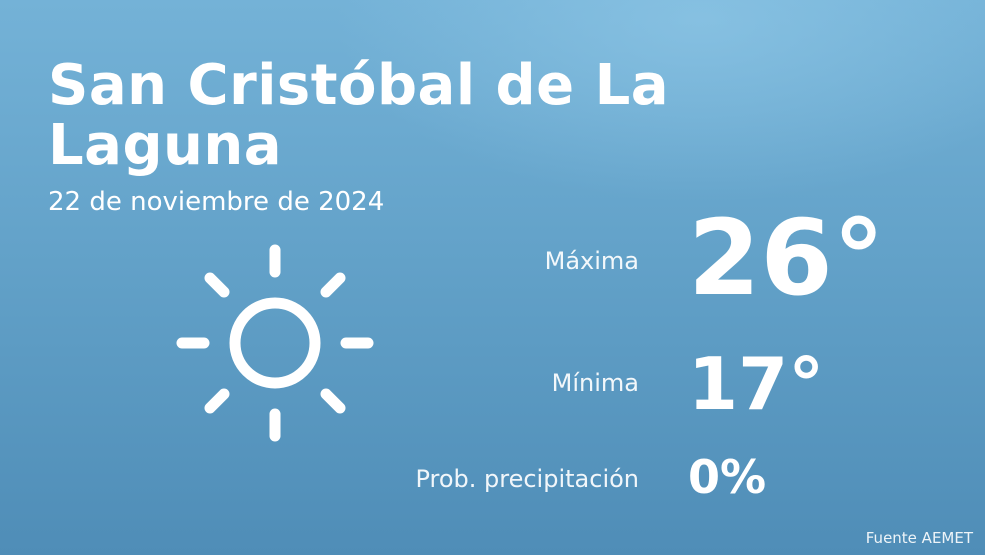 Image resolution: width=985 pixels, height=555 pixels. What do you see at coordinates (919, 538) in the screenshot?
I see `source-credit: Fuente AEMET` at bounding box center [919, 538].